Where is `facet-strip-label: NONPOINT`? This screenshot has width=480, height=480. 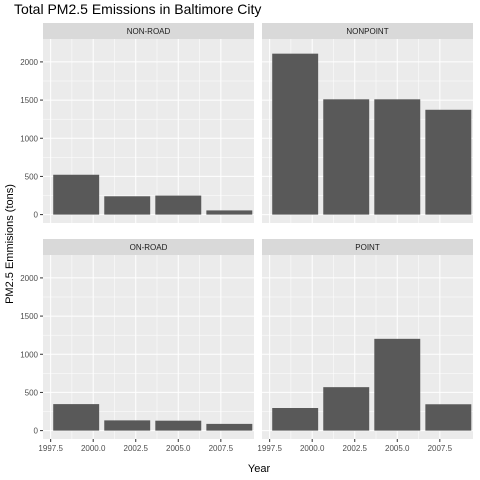
facet-strip-label: NONPOINT is located at coordinates (367, 31).